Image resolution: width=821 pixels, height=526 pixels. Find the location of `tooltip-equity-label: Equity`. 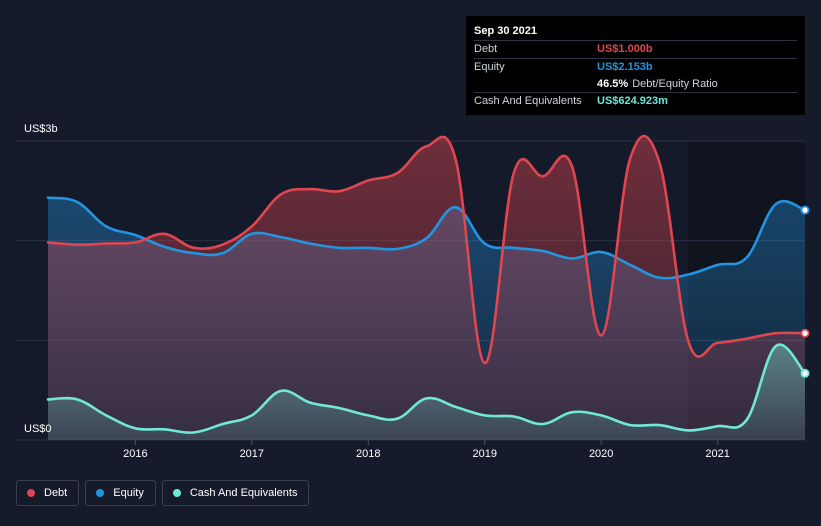

tooltip-equity-label: Equity is located at coordinates (489, 67).